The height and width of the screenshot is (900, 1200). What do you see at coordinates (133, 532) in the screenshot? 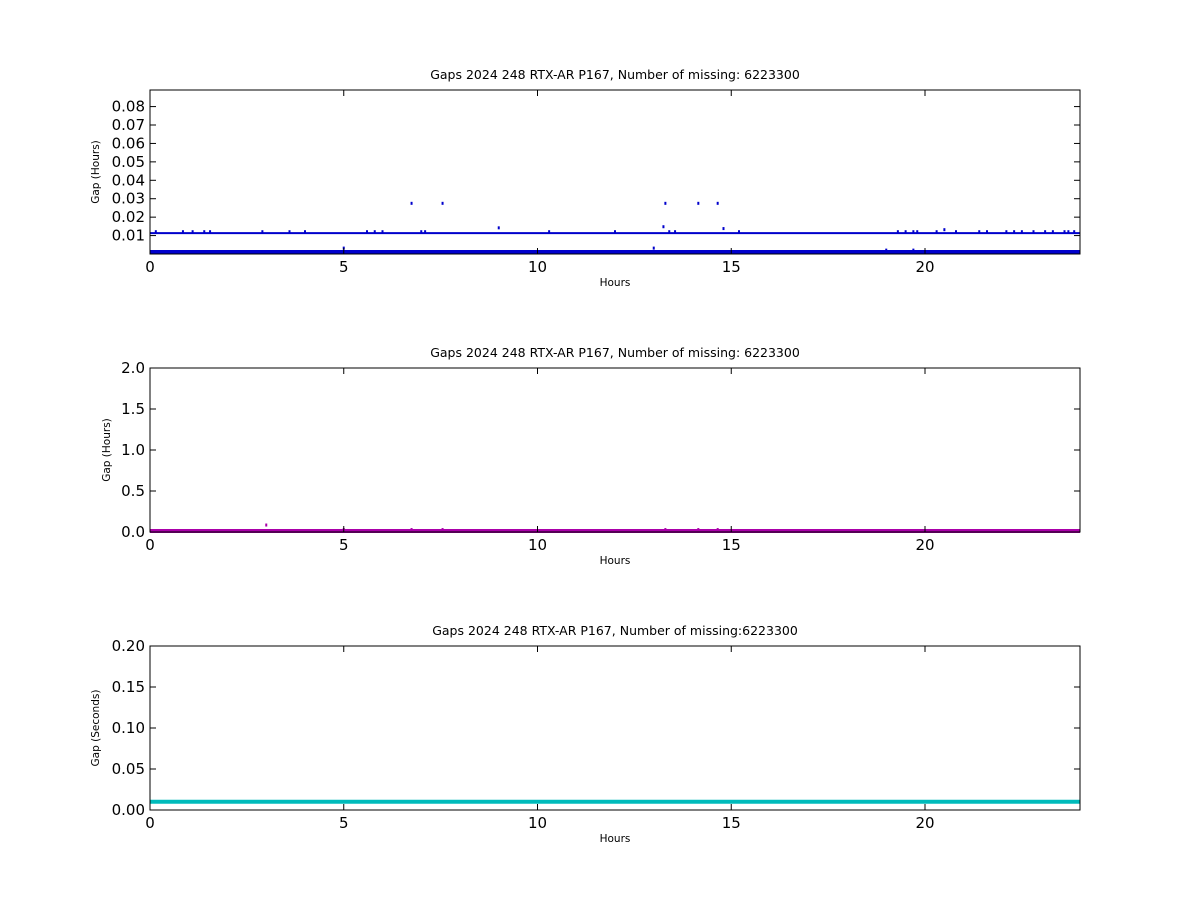
I see `y-tick-label: 0.0` at bounding box center [133, 532].